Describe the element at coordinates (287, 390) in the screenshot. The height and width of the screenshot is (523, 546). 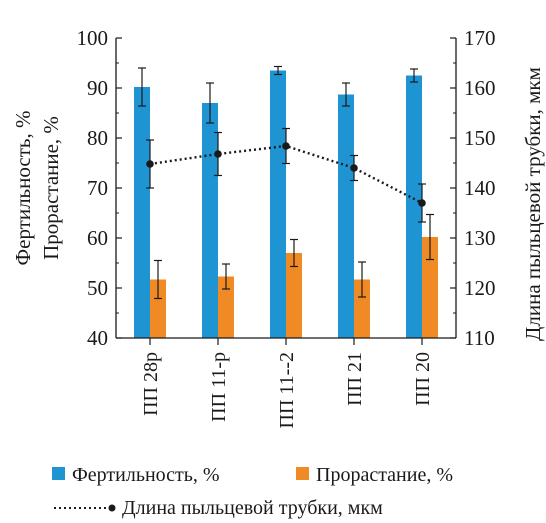
I see `x-tick-label-2: ПП 11--2` at that location.